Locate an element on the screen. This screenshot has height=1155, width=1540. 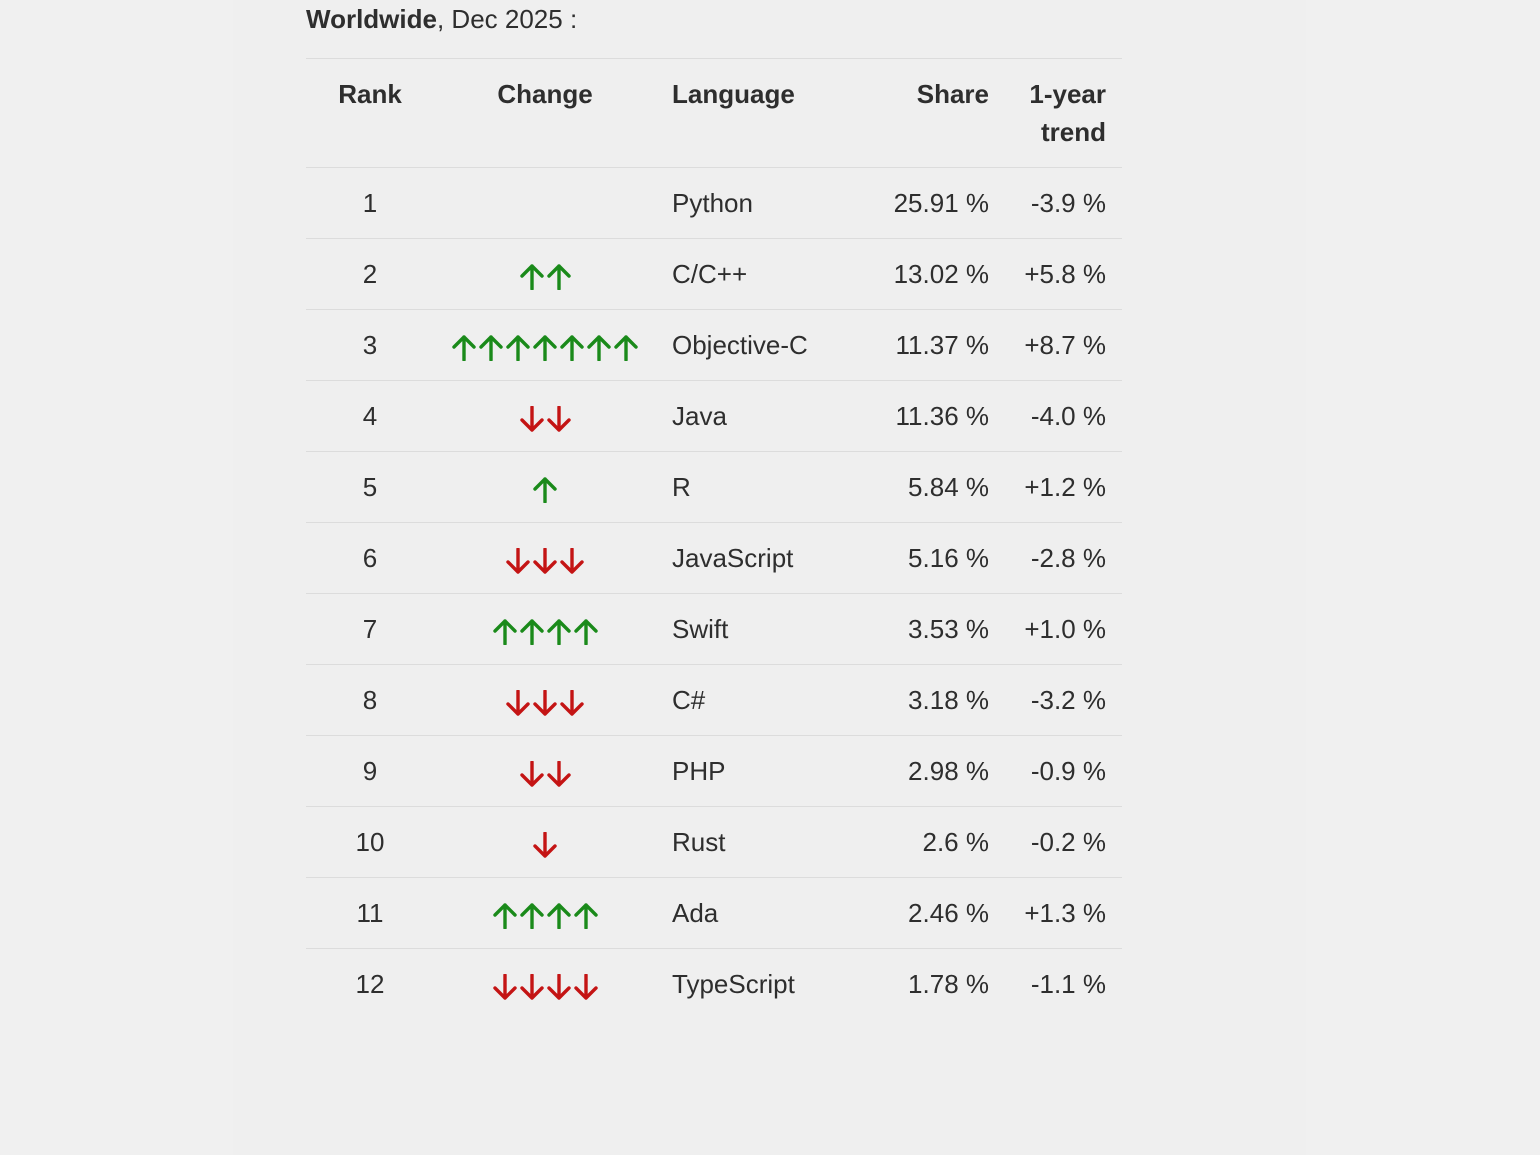
table-row: 6 JavaScript 5.16 % -2.8 % is located at coordinates (714, 558).